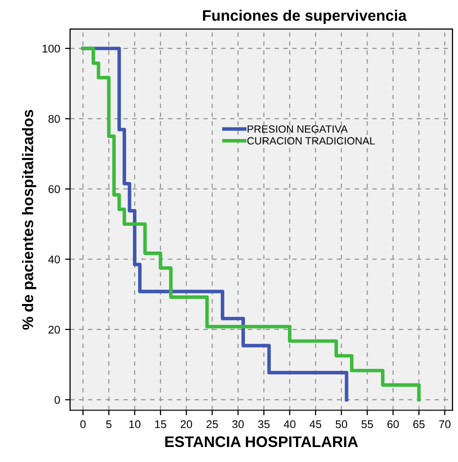 Image resolution: width=458 pixels, height=462 pixels. I want to click on y-tick-label: 100, so click(51, 48).